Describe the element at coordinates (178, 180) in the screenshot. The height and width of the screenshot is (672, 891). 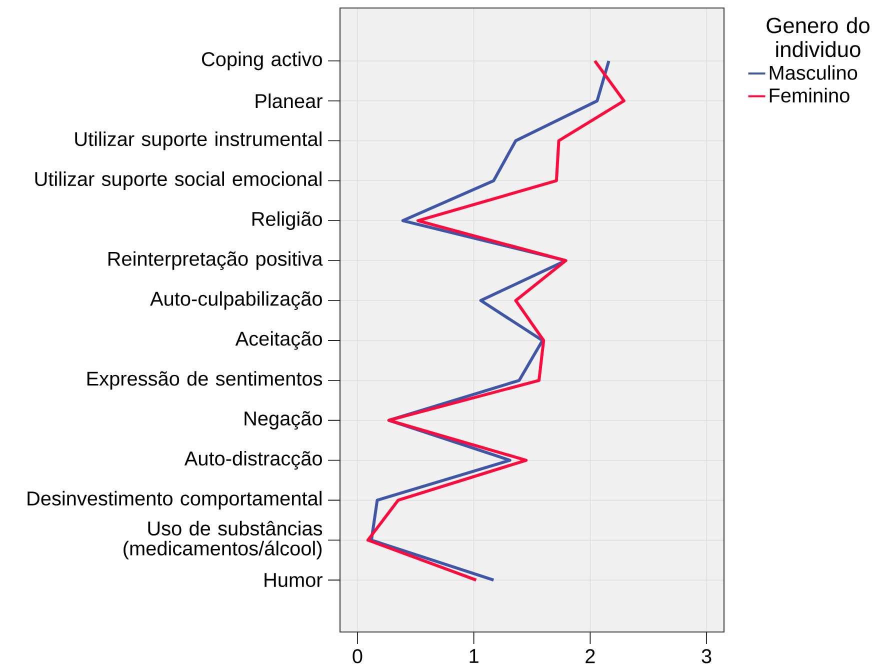
I see `y-tick-label: Utilizar suporte social emocional` at that location.